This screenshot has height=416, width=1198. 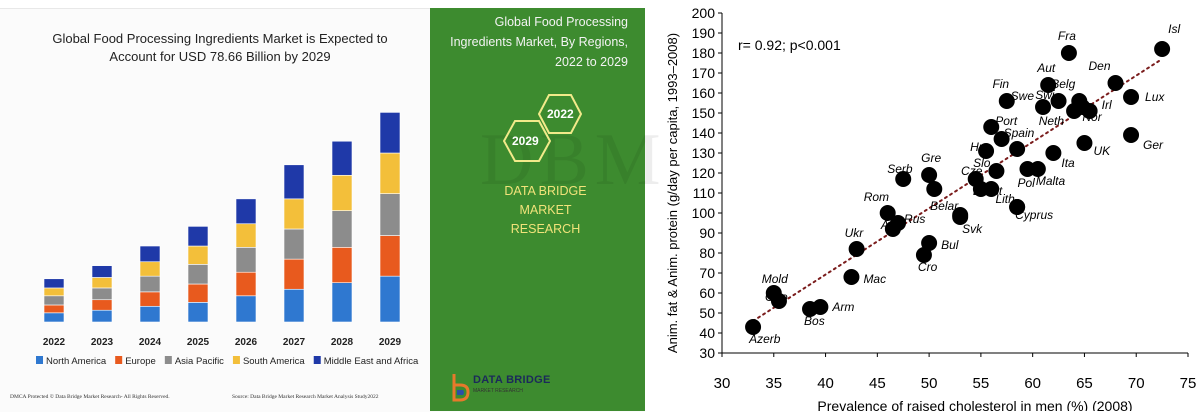 I want to click on y-tick-label: 120, so click(x=704, y=173).